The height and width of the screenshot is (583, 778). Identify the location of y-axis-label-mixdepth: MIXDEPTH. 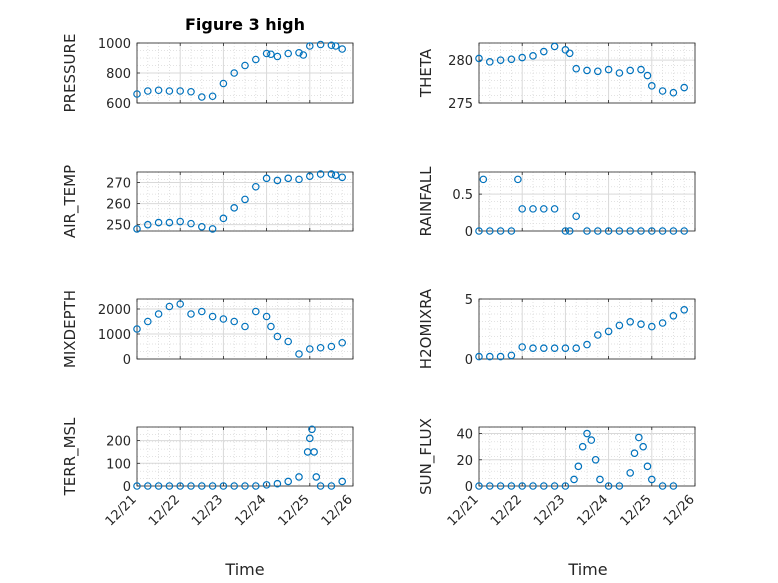
(70, 329).